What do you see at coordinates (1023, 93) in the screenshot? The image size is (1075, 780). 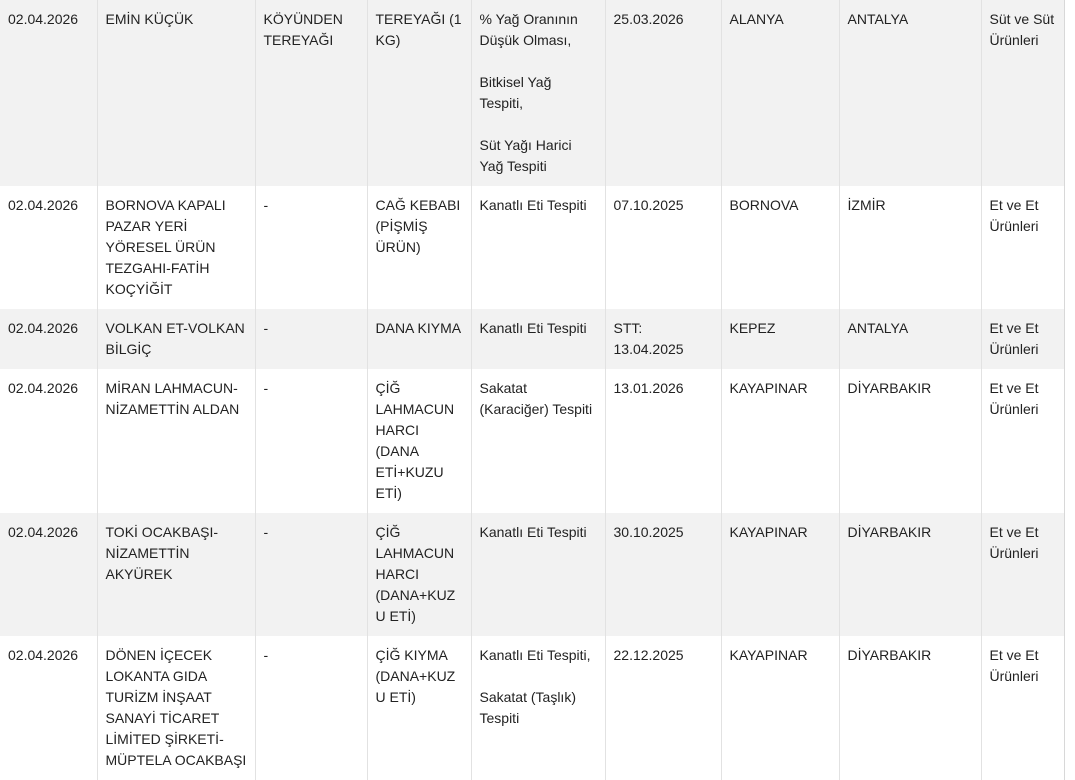 I see `category-cell: Süt ve Süt Ürünleri` at bounding box center [1023, 93].